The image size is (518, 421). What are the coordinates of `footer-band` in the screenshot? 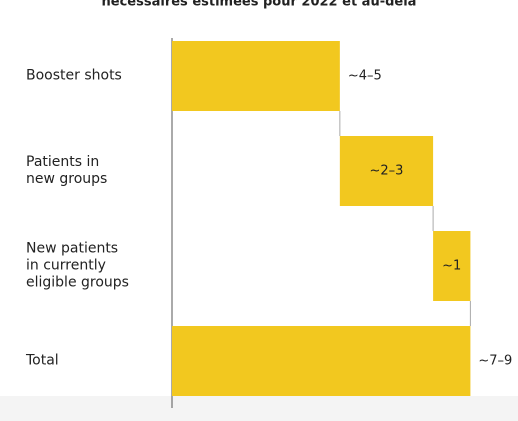 It's located at (259, 408).